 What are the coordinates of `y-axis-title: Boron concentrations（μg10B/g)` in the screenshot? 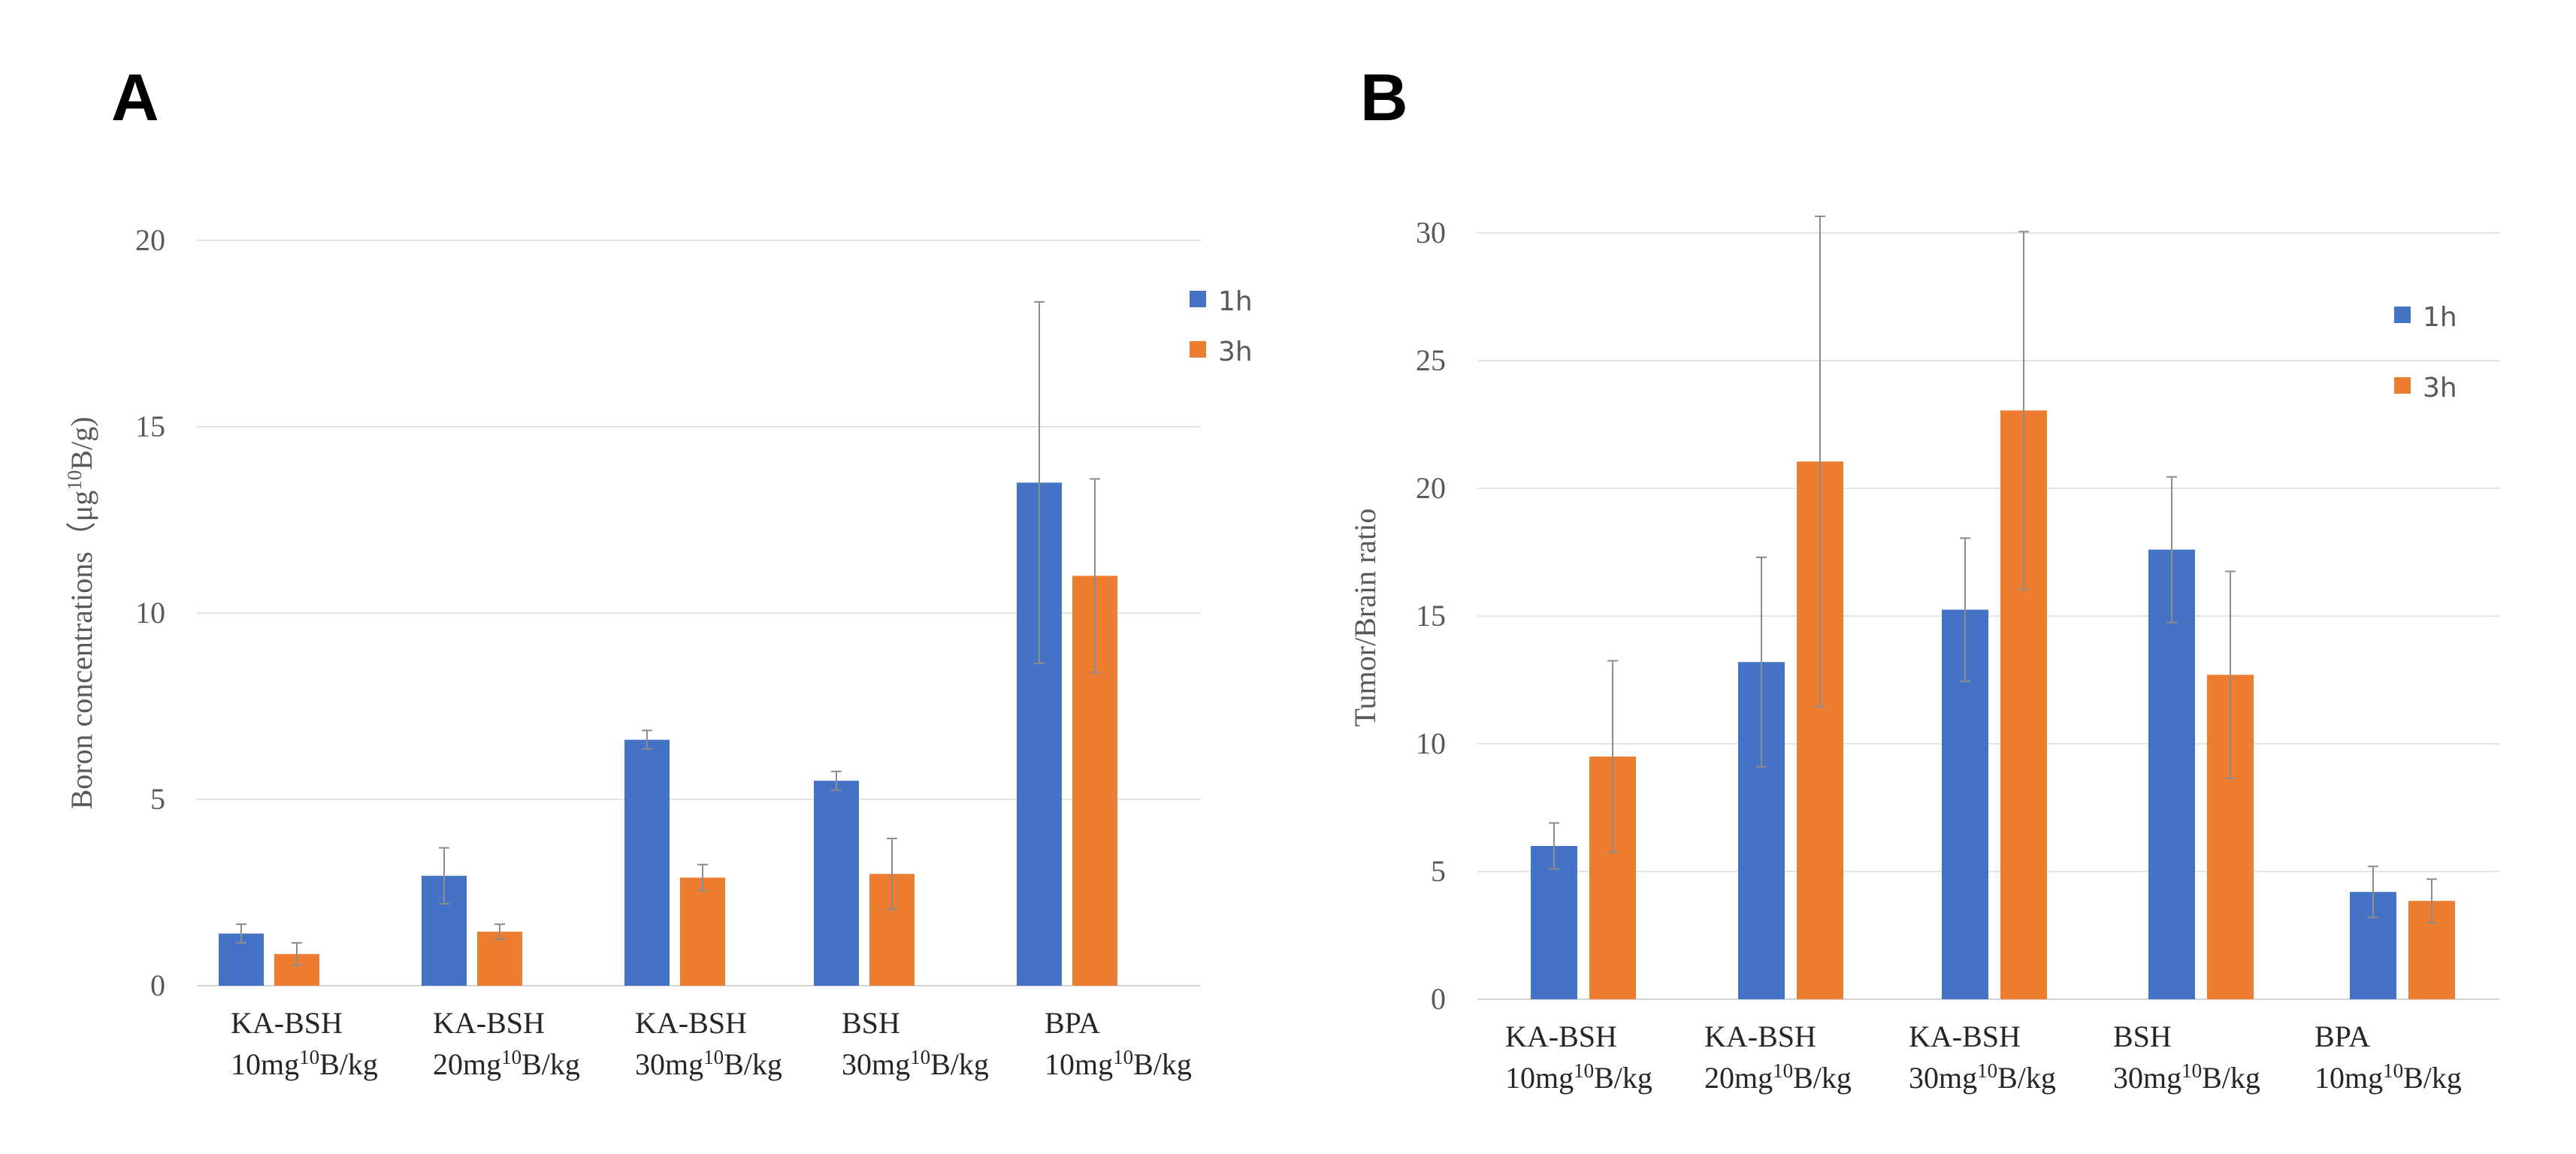 It's located at (80, 614).